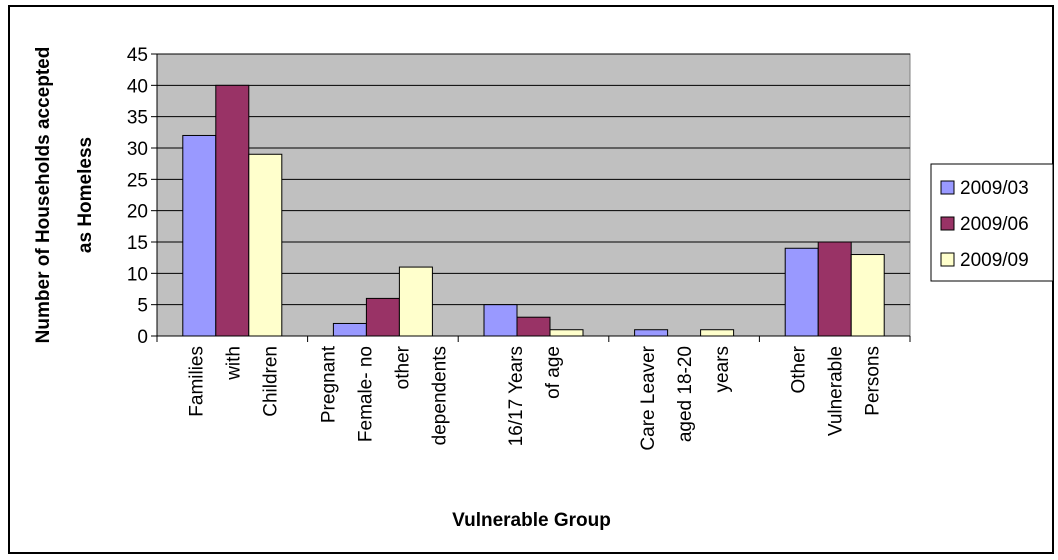 This screenshot has width=1058, height=560. Describe the element at coordinates (994, 188) in the screenshot. I see `legend-label: 2009/03` at that location.